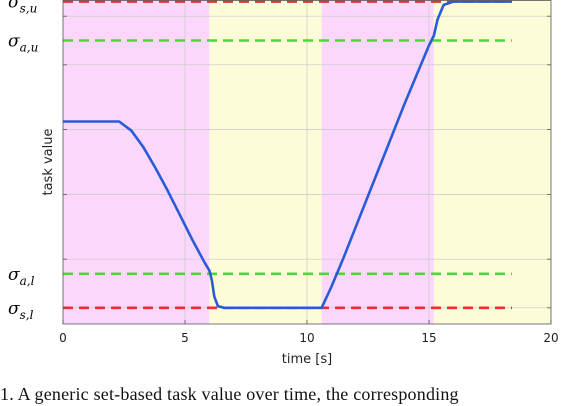 The height and width of the screenshot is (406, 584). What do you see at coordinates (550, 338) in the screenshot?
I see `x-tick-label-4: 20` at bounding box center [550, 338].